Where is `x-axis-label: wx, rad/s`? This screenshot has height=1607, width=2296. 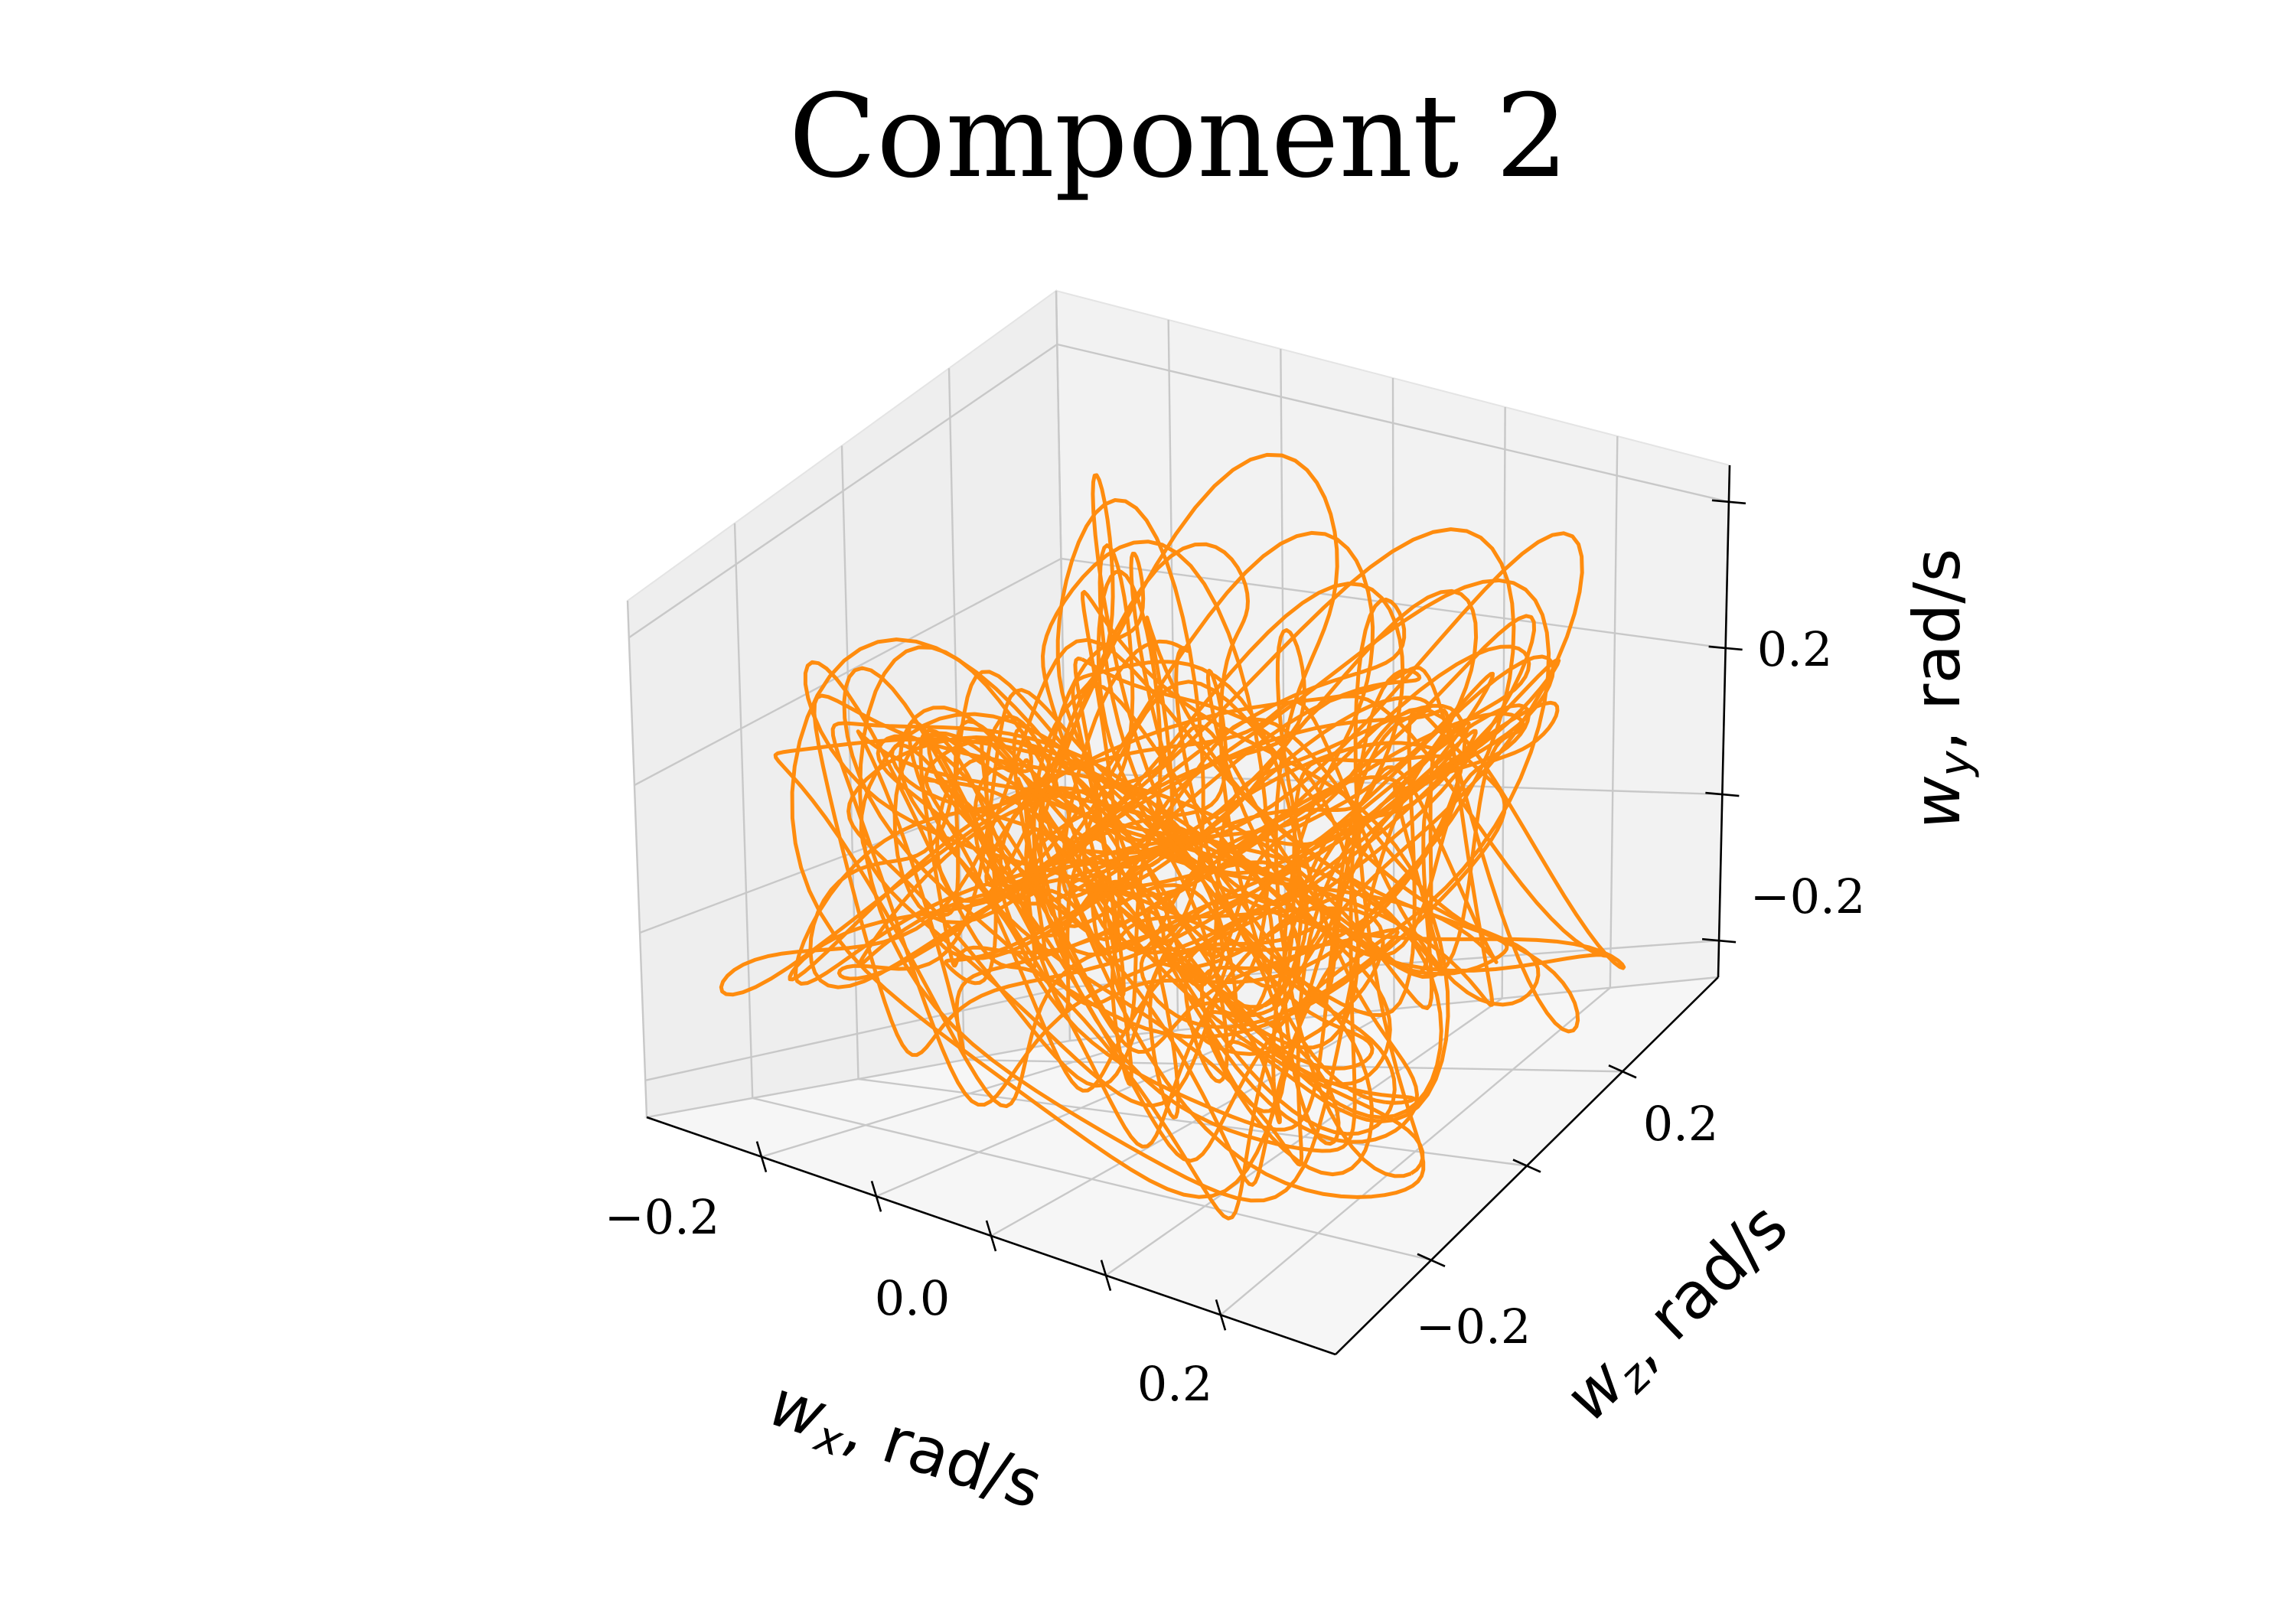
x-axis-label: wx, rad/s is located at coordinates (905, 1447).